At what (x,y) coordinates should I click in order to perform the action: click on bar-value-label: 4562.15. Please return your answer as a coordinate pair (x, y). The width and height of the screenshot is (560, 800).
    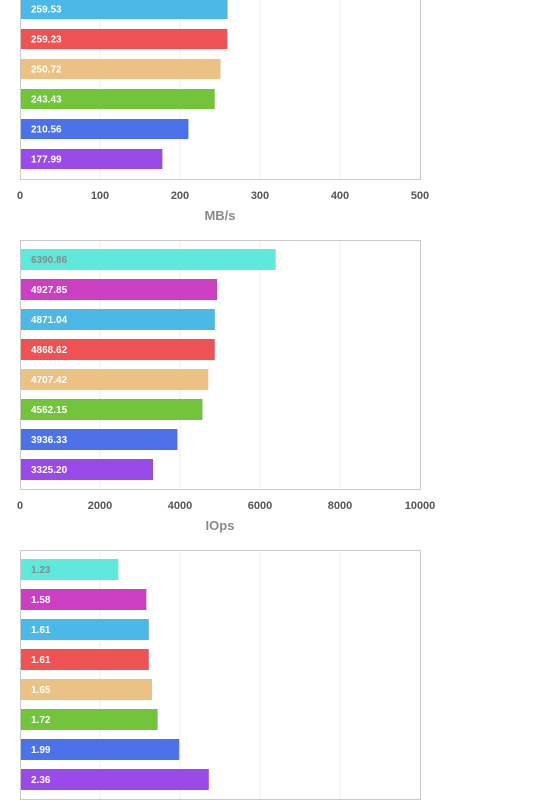
    Looking at the image, I should click on (49, 410).